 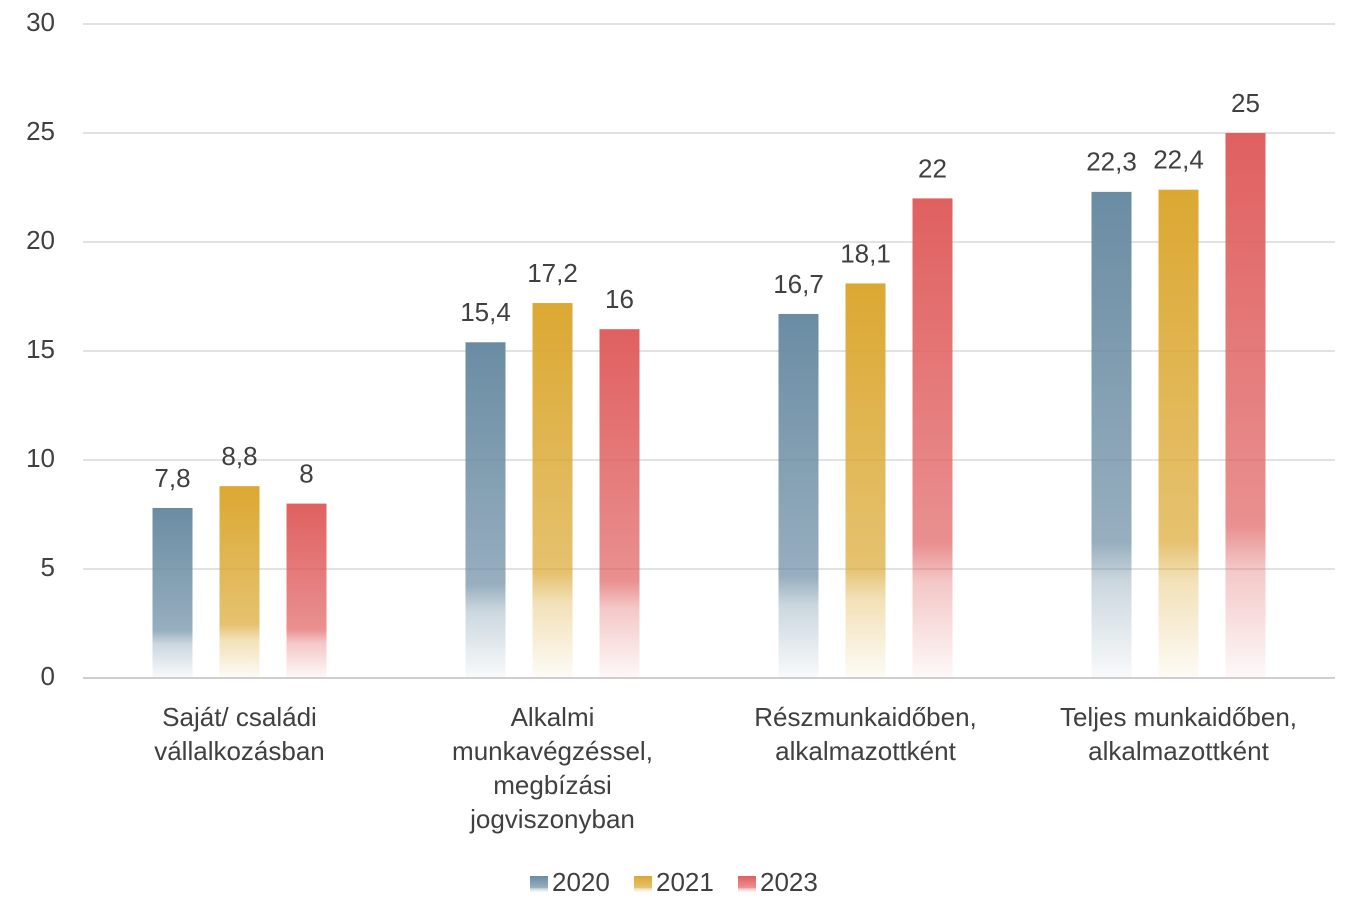 What do you see at coordinates (172, 478) in the screenshot?
I see `data-label: 7,8` at bounding box center [172, 478].